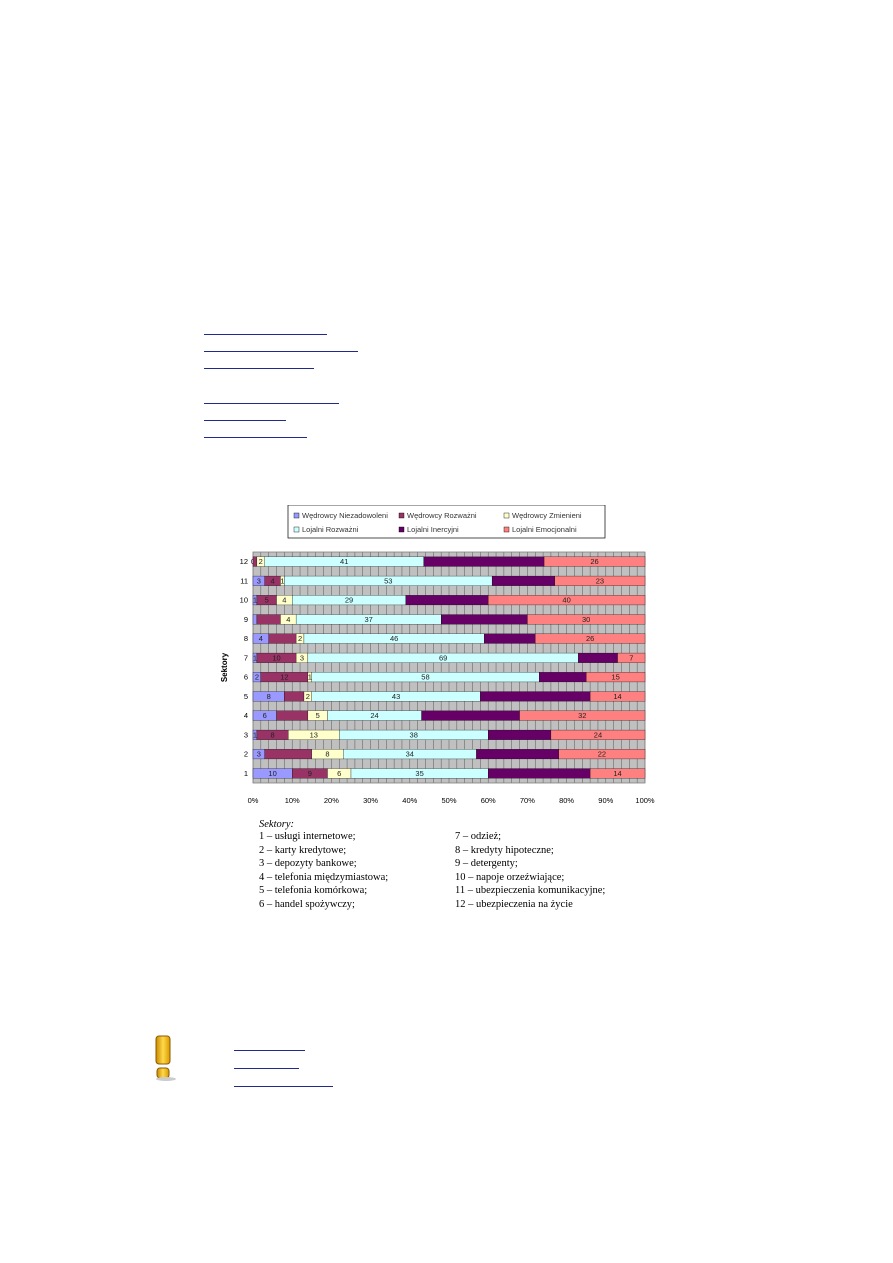 The image size is (893, 1263). What do you see at coordinates (547, 515) in the screenshot?
I see `legend-entry: Wędrowcy Zmienieni` at bounding box center [547, 515].